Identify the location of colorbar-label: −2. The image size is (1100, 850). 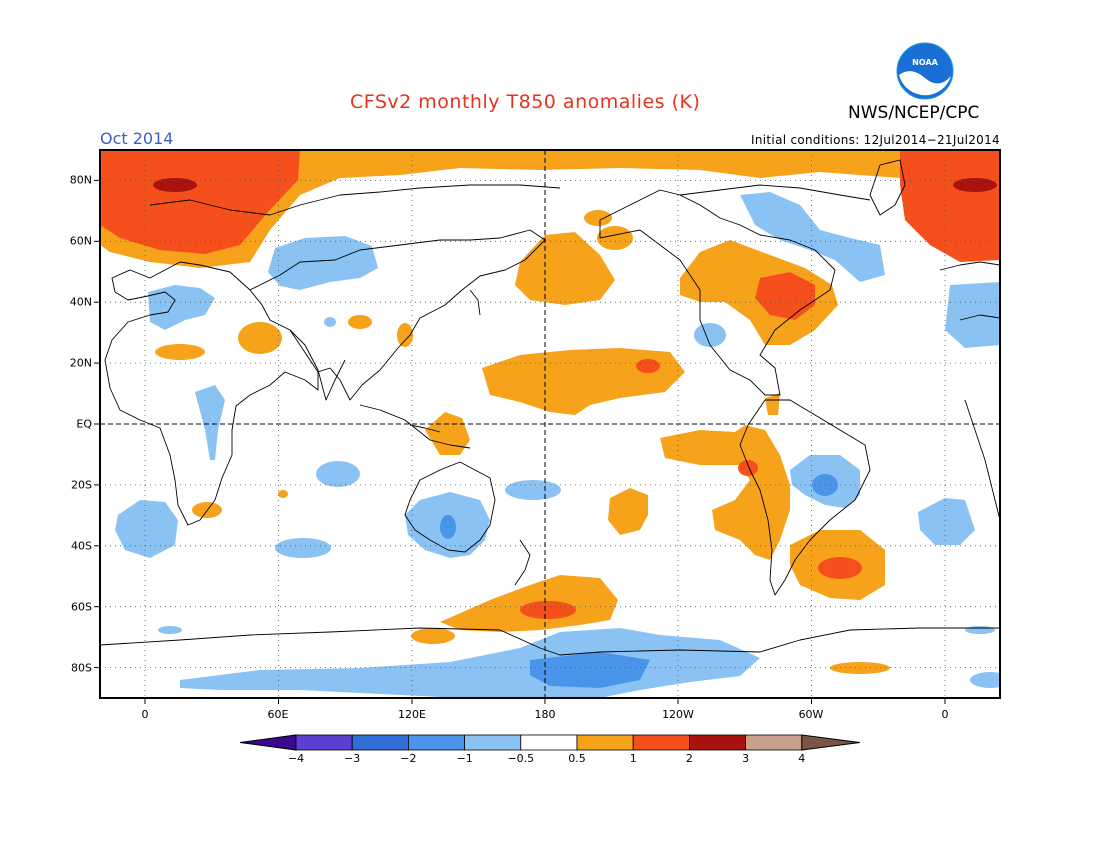
(408, 758).